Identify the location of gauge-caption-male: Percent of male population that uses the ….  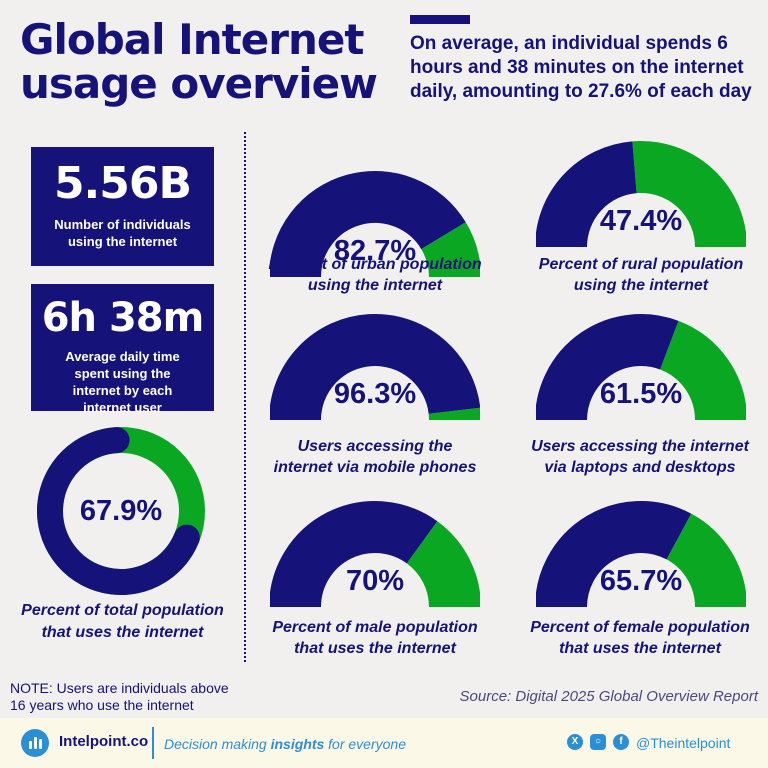
(375, 638).